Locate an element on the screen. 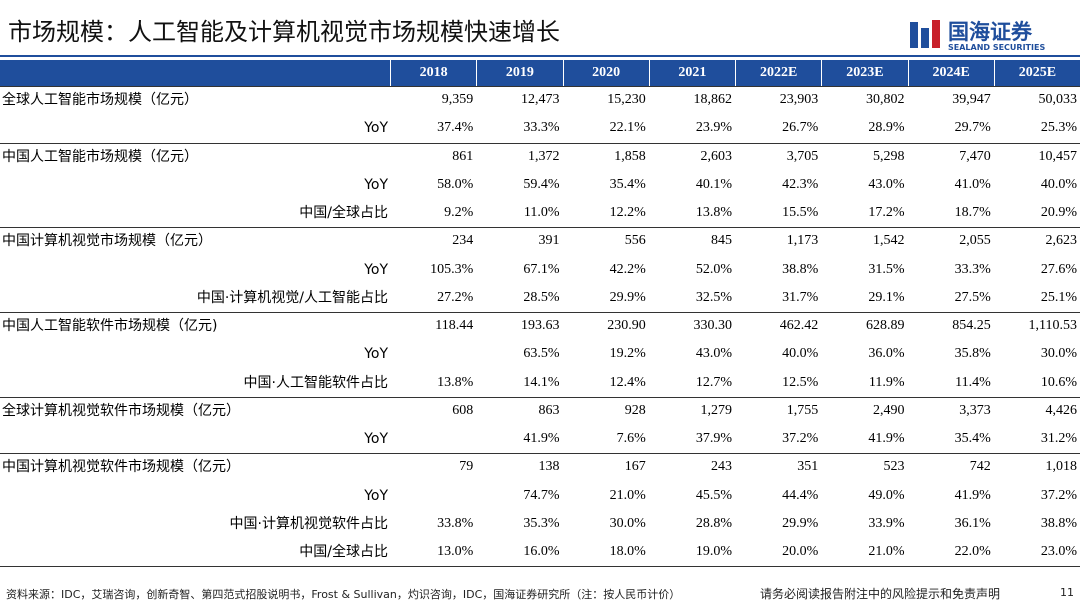  table-cell: 74.7% is located at coordinates (541, 495).